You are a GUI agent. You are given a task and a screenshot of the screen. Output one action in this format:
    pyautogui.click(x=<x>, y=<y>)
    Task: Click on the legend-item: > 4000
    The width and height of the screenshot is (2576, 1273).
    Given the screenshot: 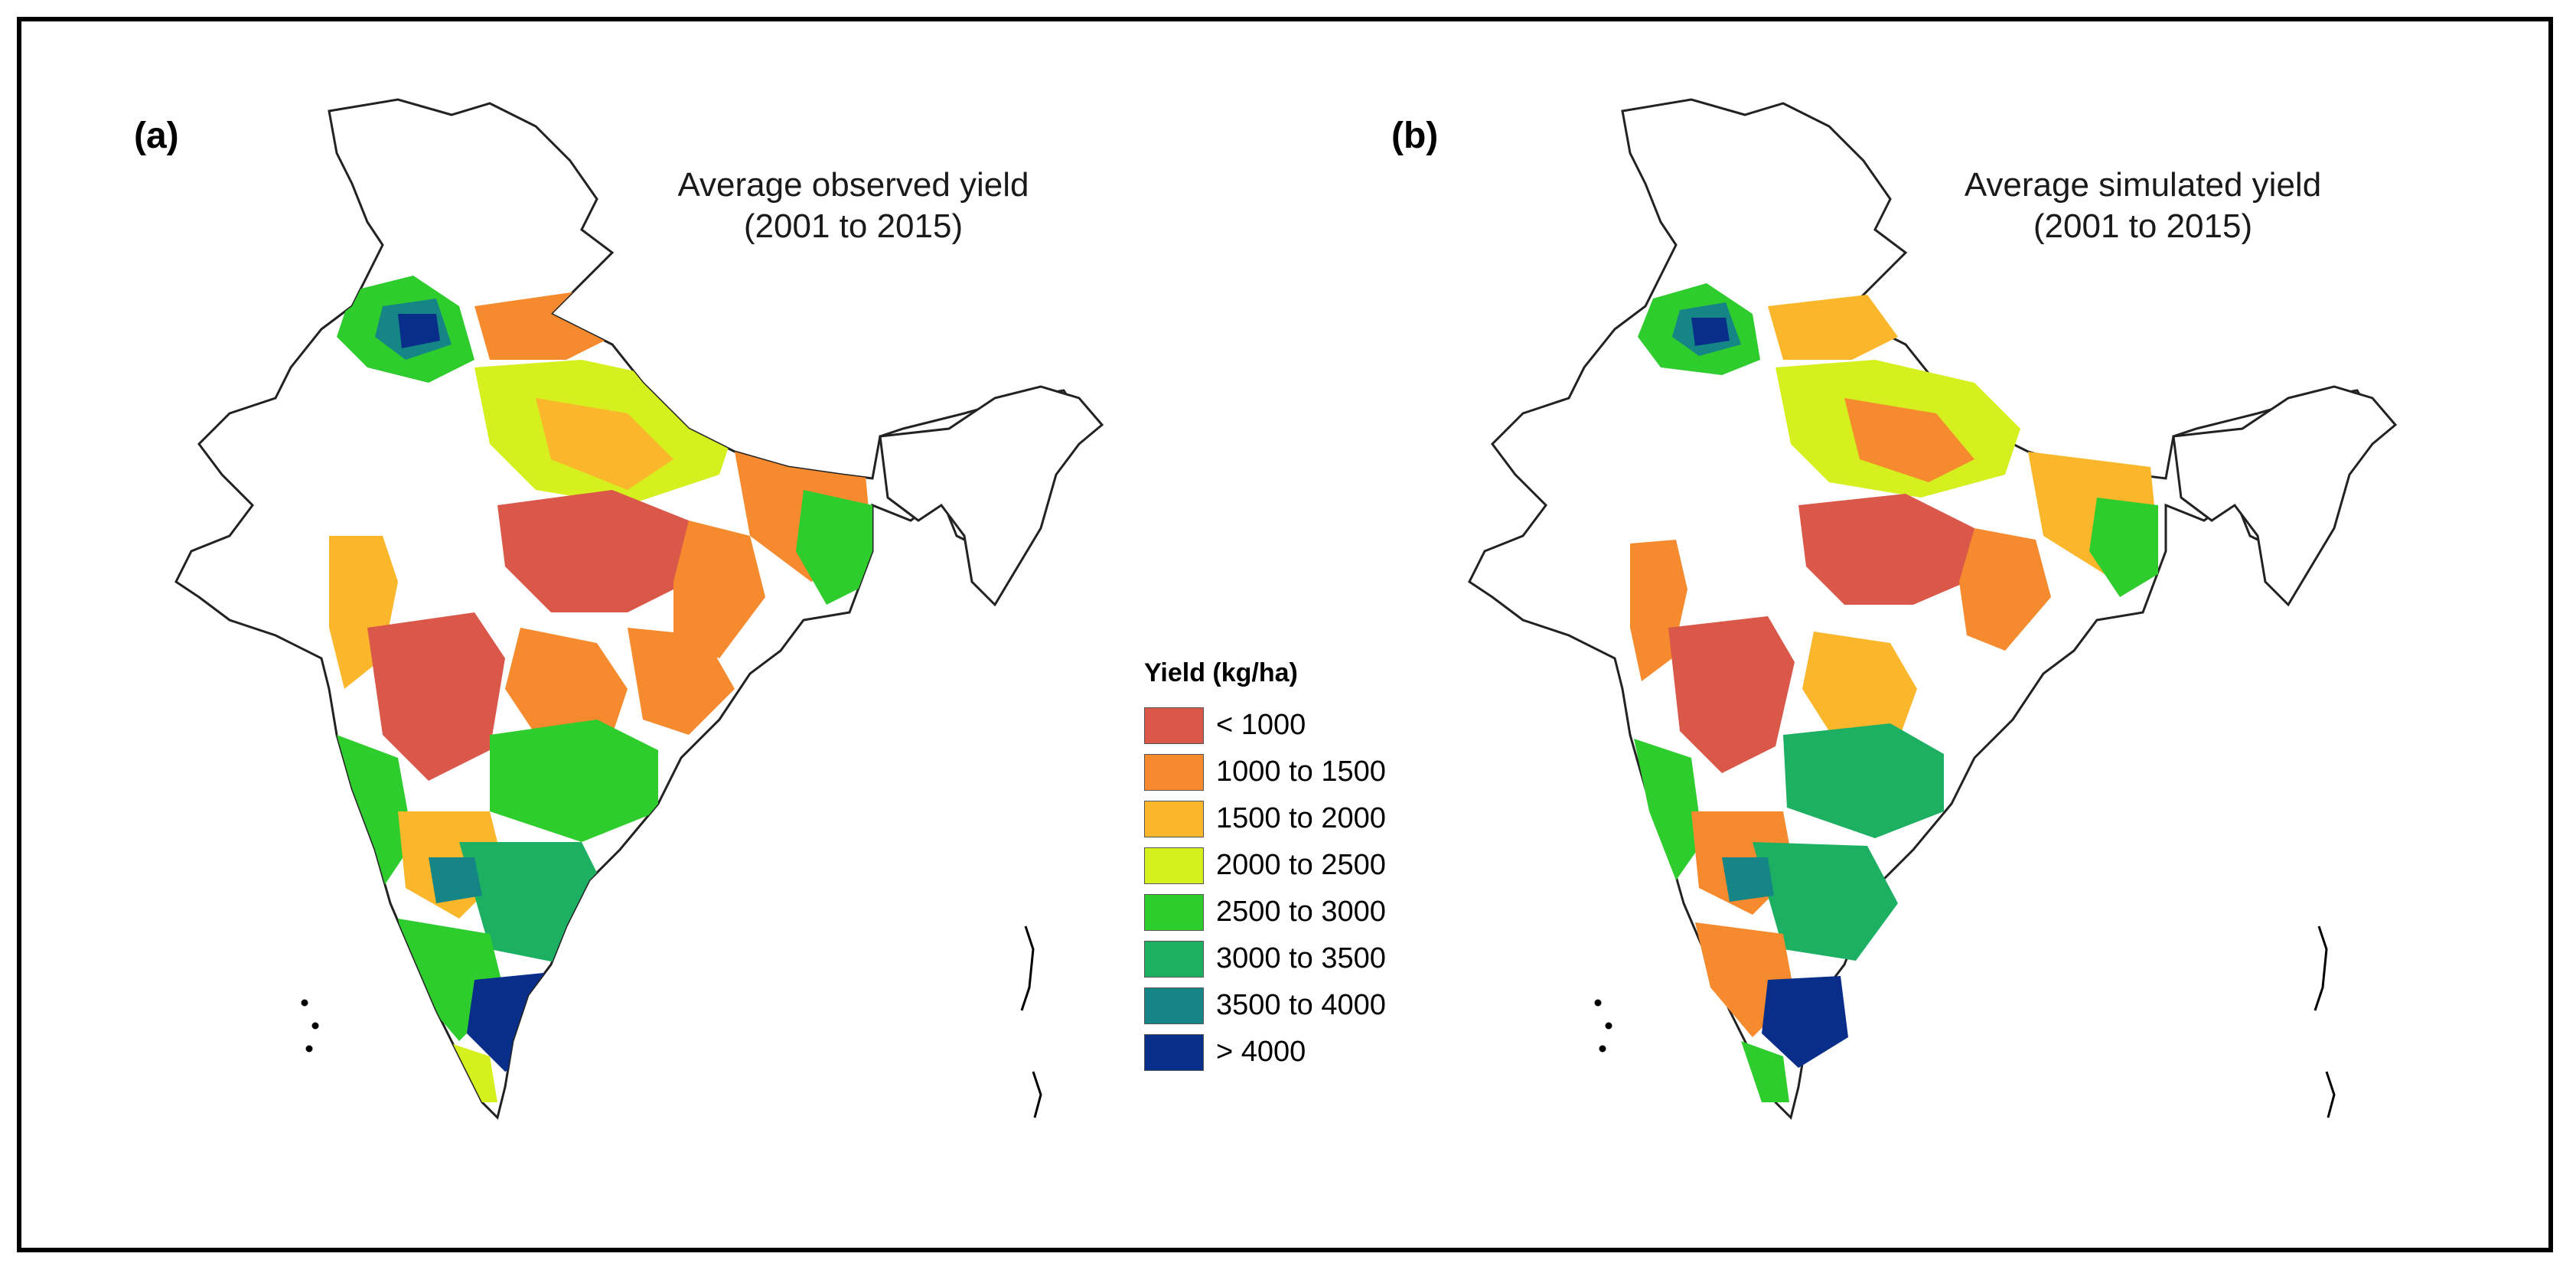 What is the action you would take?
    pyautogui.click(x=1305, y=1053)
    